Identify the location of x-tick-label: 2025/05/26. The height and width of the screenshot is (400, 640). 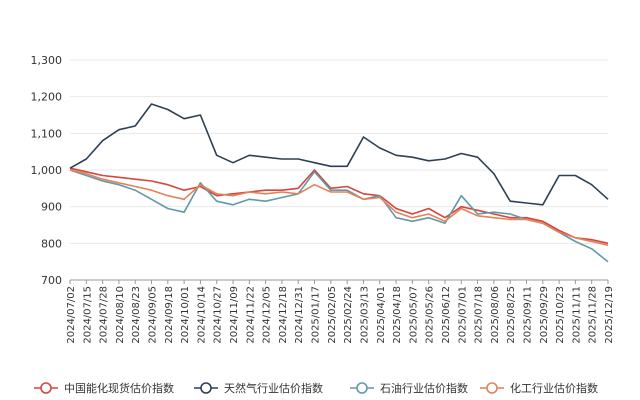
(430, 315).